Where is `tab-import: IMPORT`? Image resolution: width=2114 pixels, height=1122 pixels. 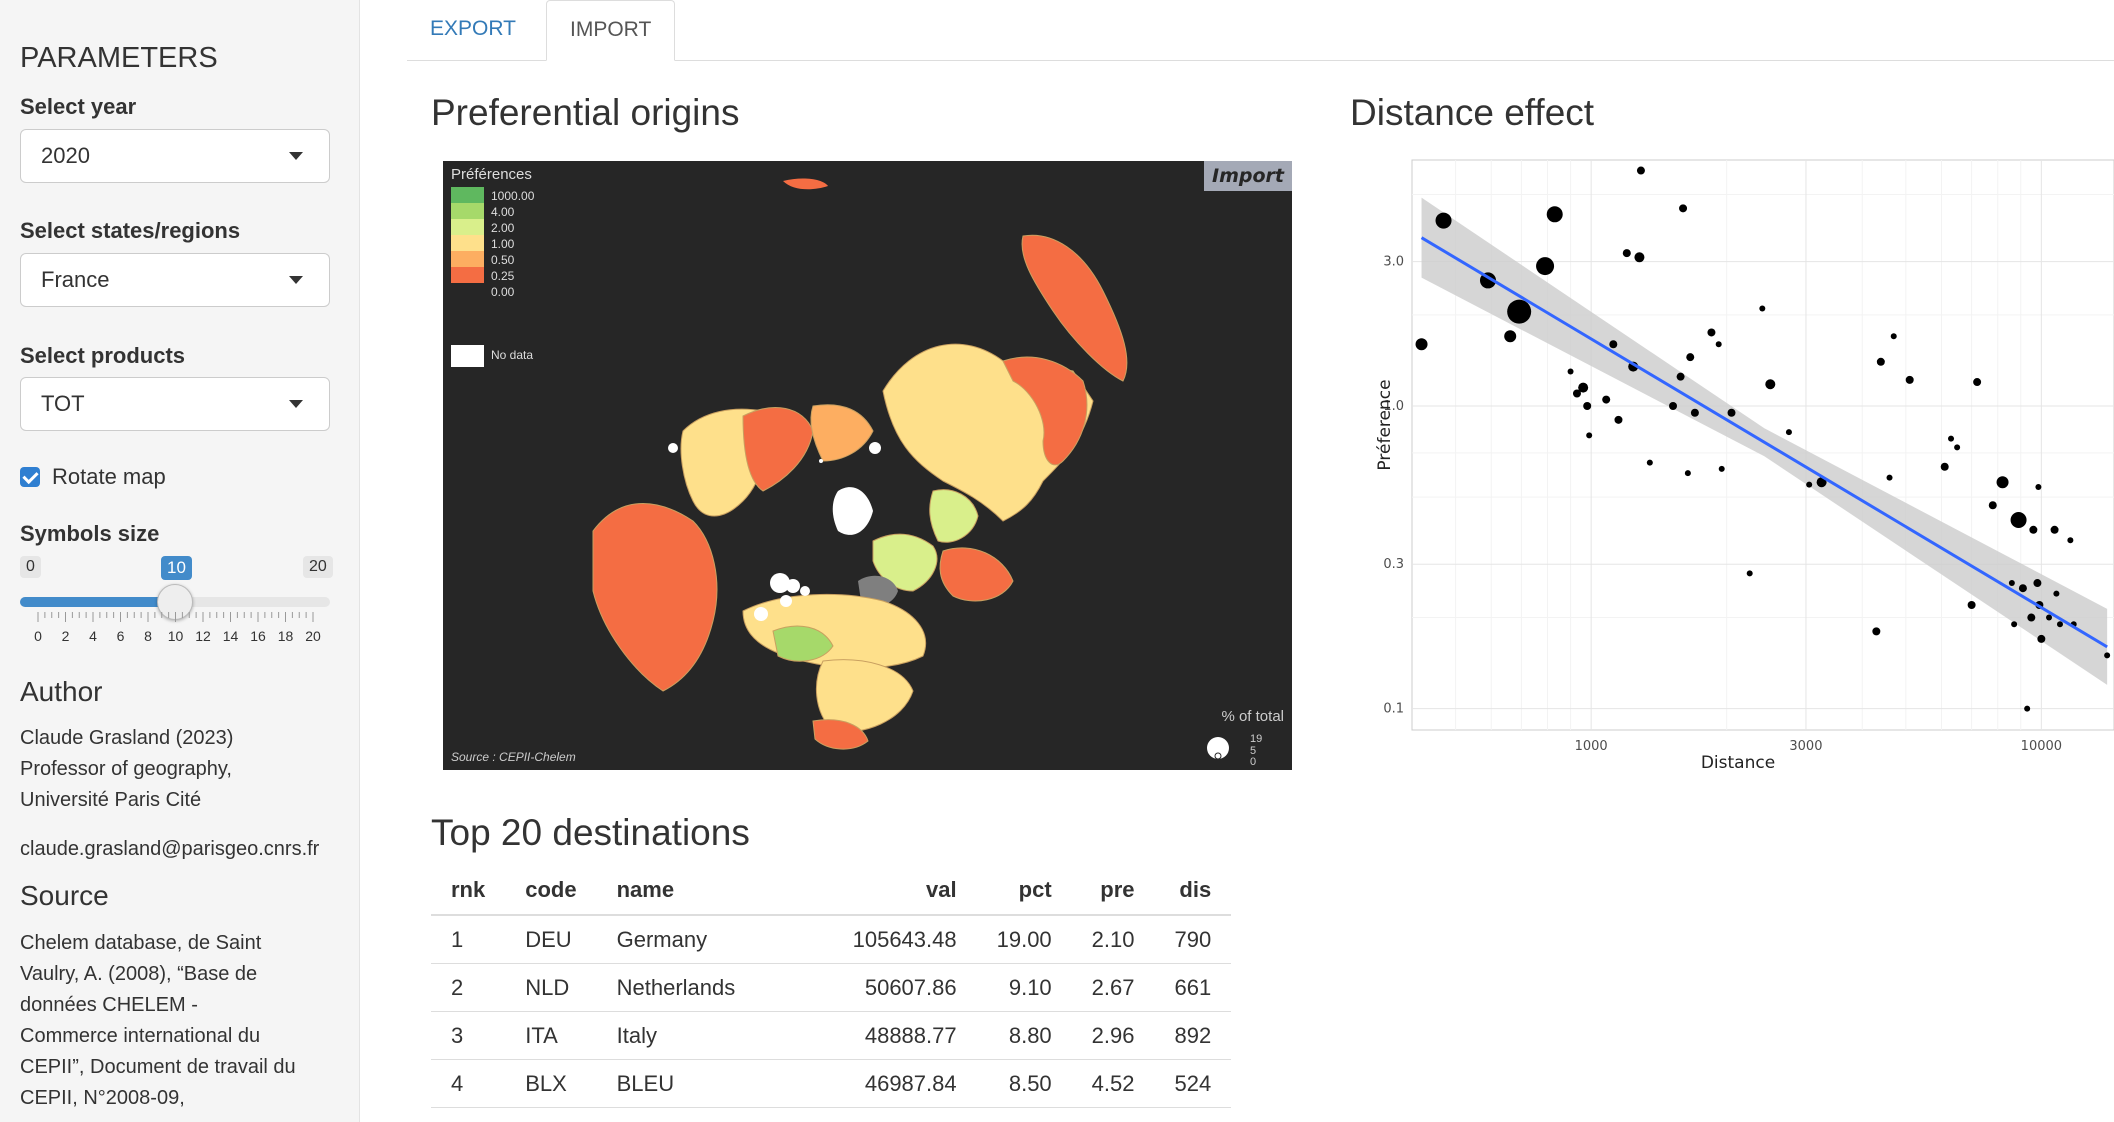
tab-import: IMPORT is located at coordinates (611, 30).